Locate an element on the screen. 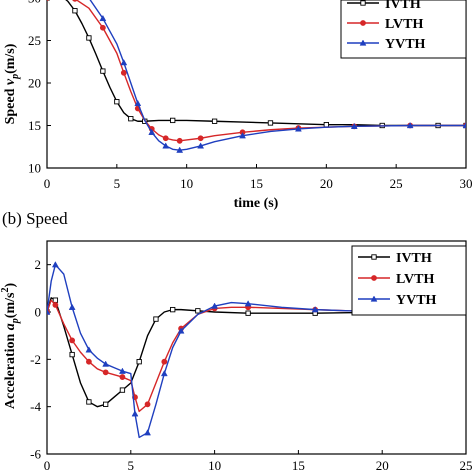  speed-legend-marker-yvth is located at coordinates (363, 42).